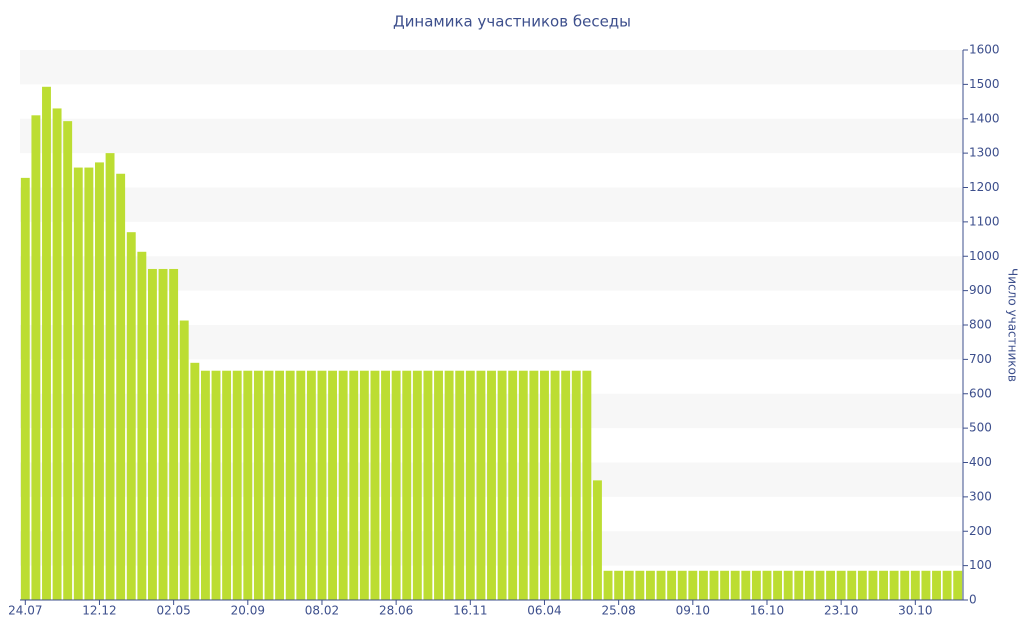 Image resolution: width=1024 pixels, height=640 pixels. What do you see at coordinates (980, 462) in the screenshot?
I see `y-tick-label: 400` at bounding box center [980, 462].